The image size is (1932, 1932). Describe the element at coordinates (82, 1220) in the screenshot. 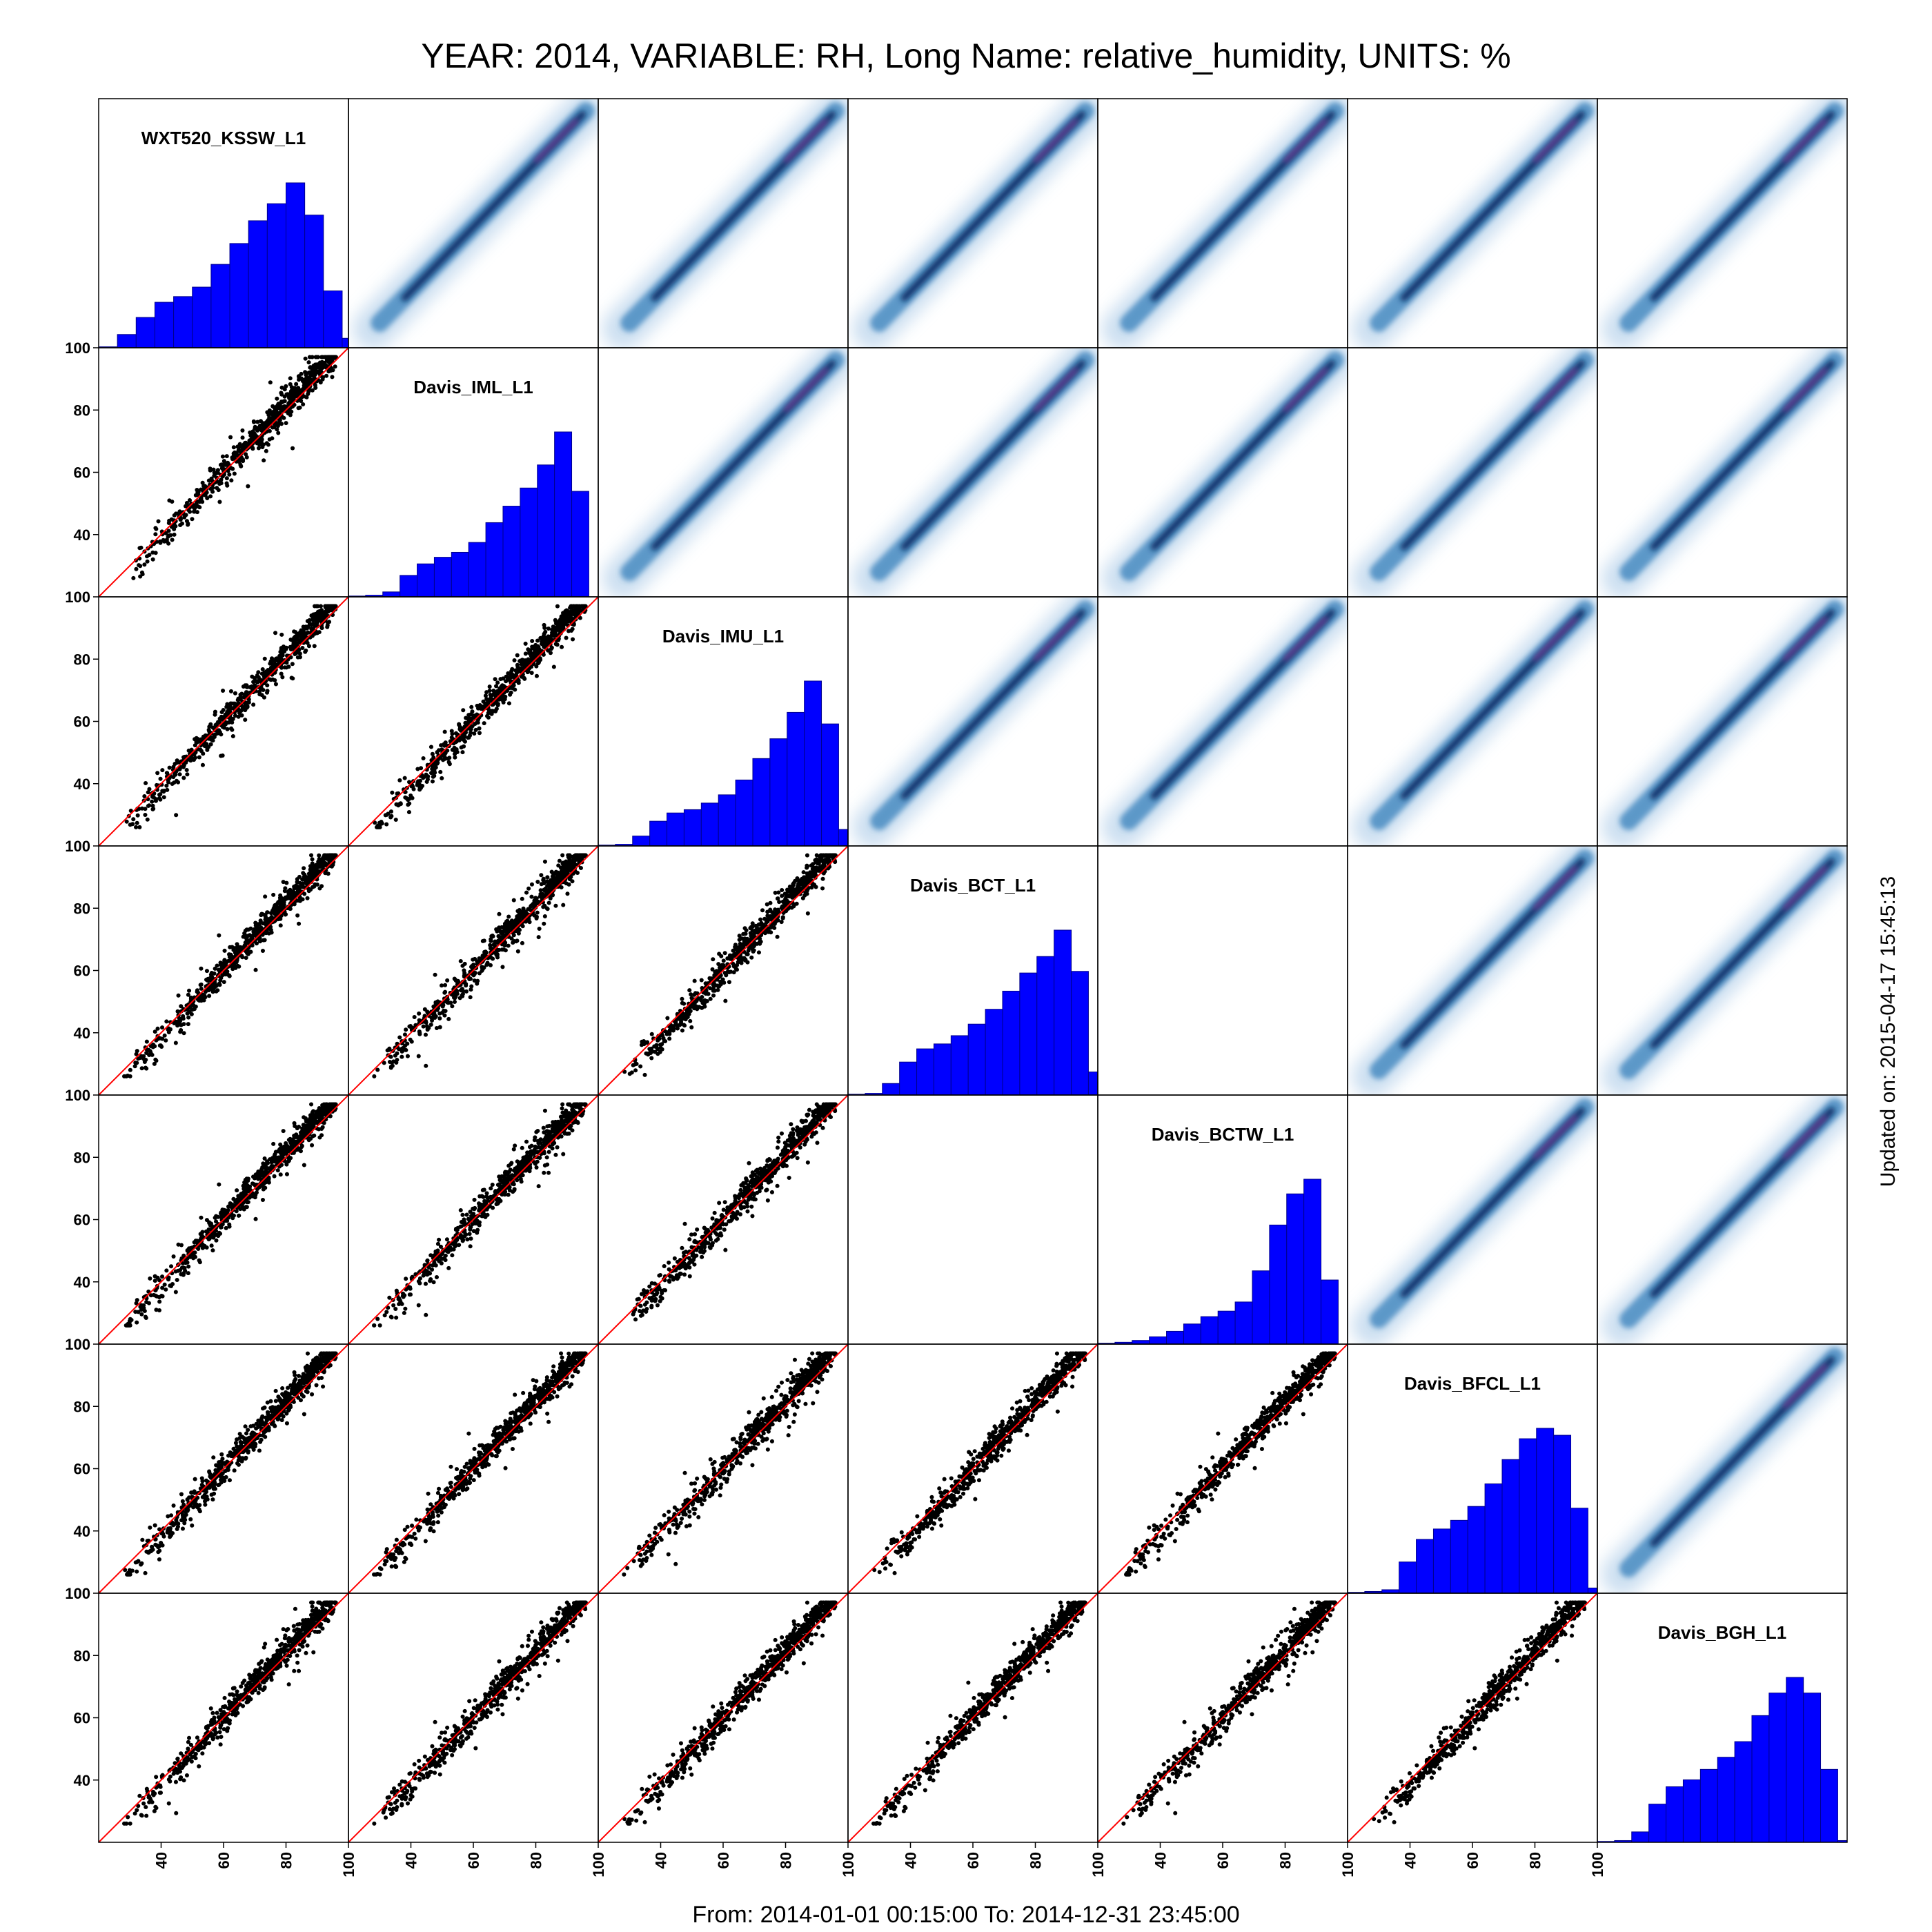

I see `y-tick-label: 60` at that location.